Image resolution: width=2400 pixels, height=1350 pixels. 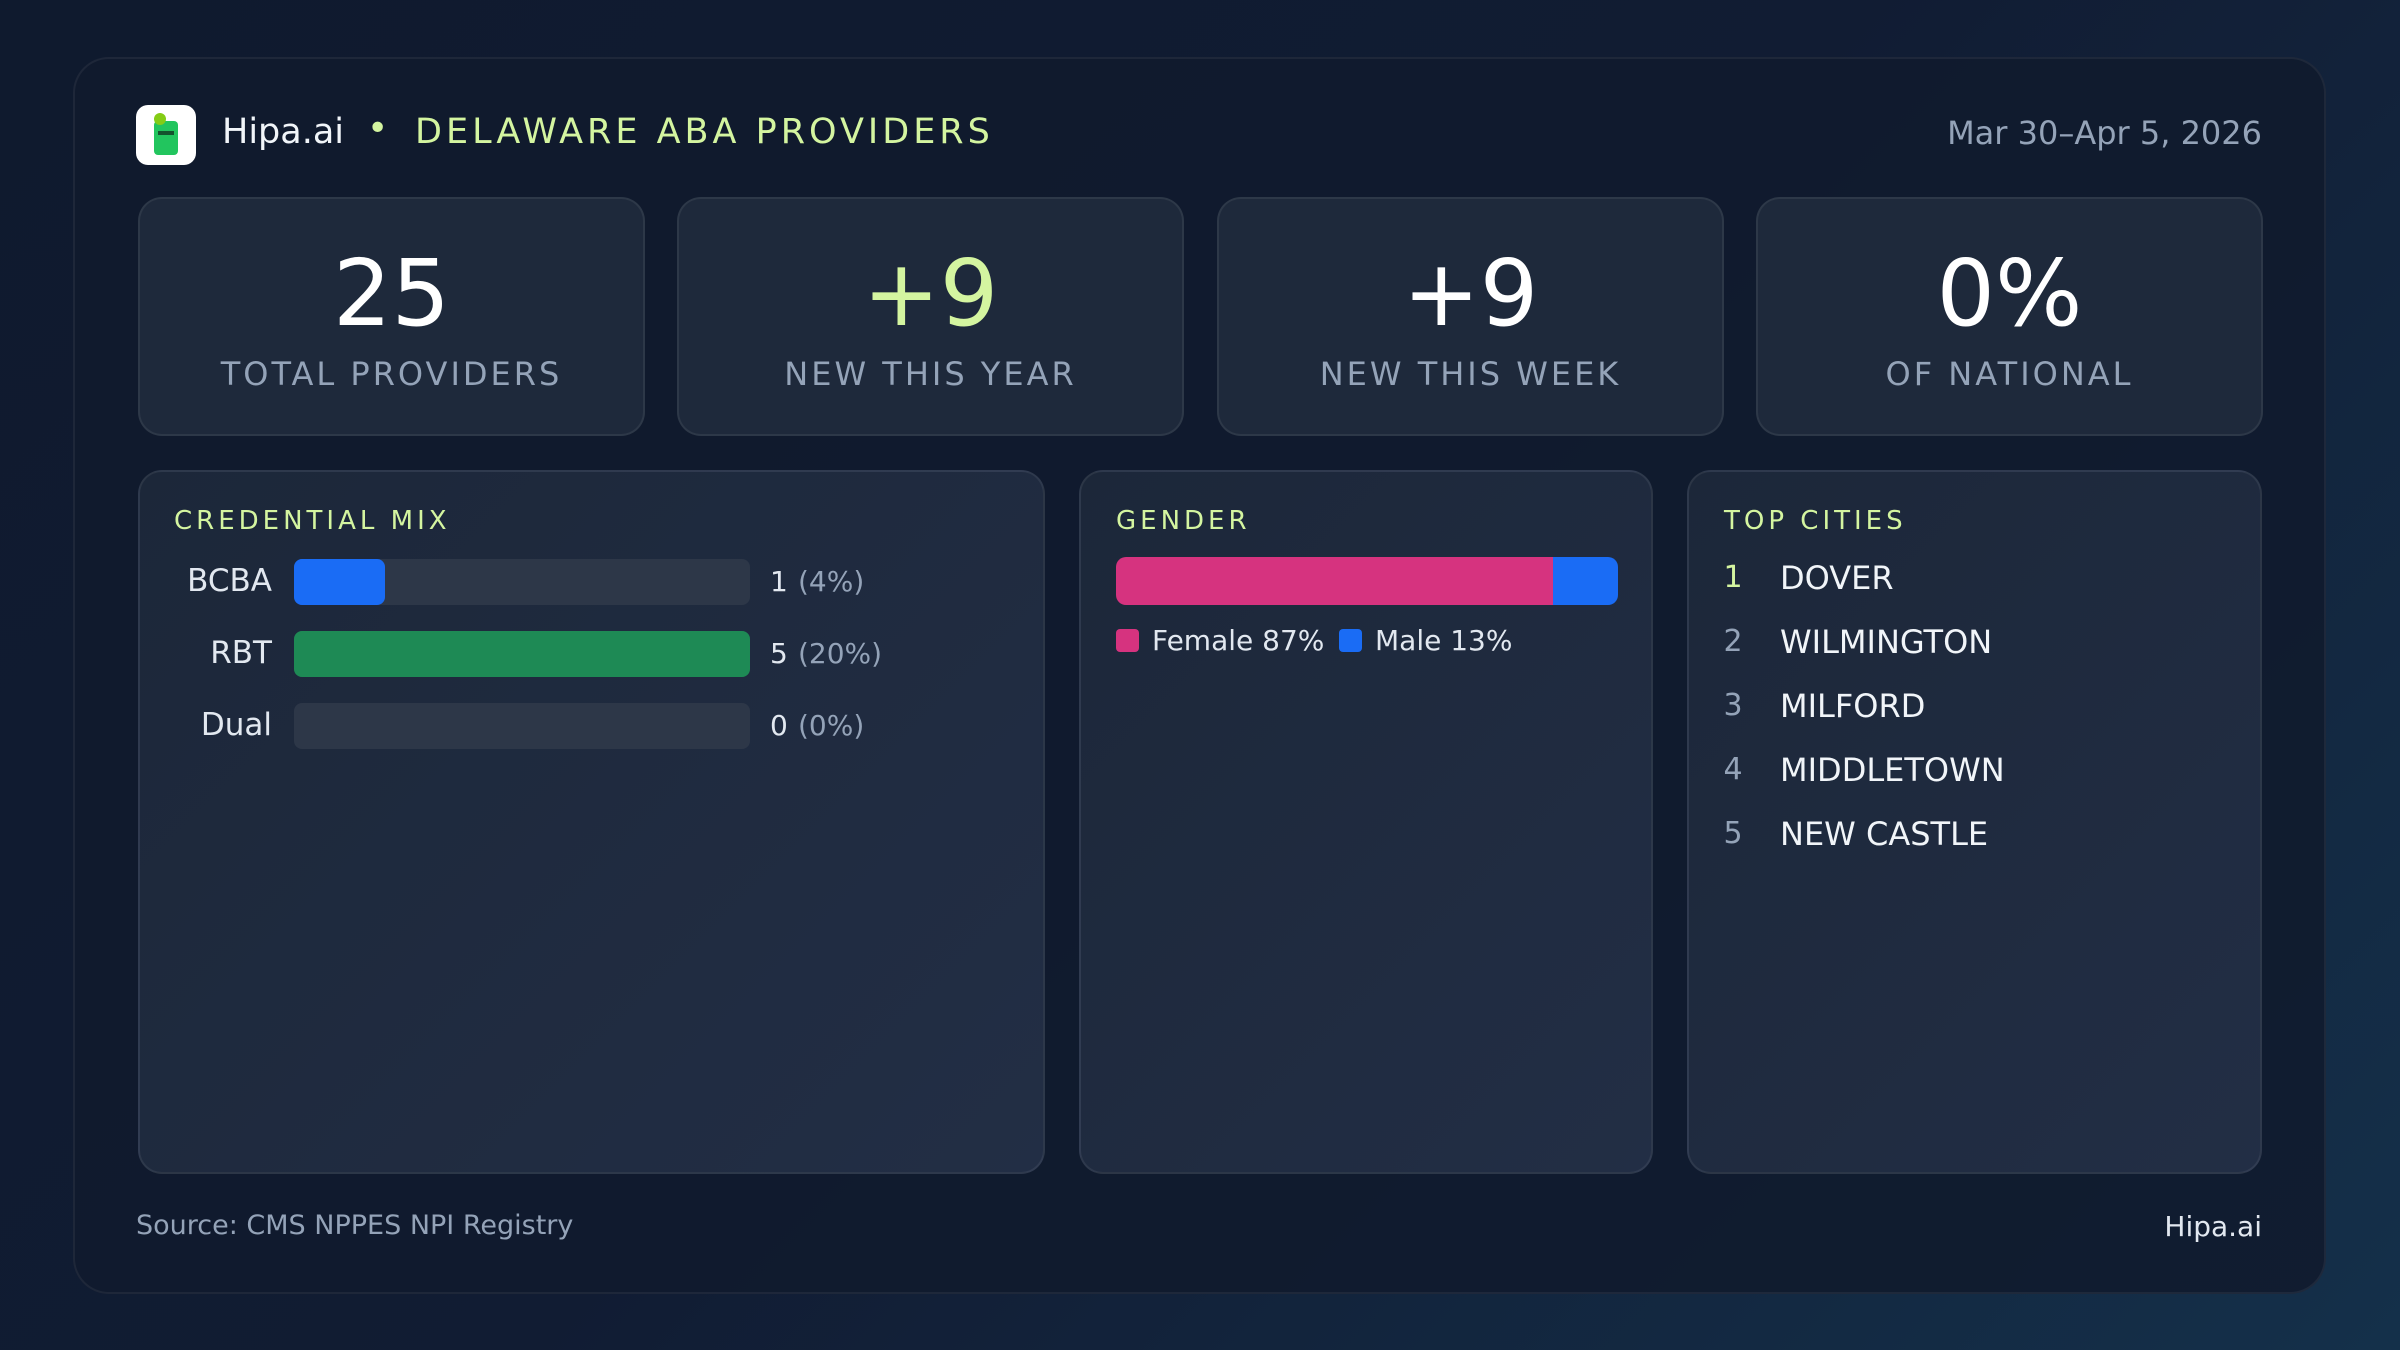 What do you see at coordinates (779, 581) in the screenshot?
I see `bar-count: 1` at bounding box center [779, 581].